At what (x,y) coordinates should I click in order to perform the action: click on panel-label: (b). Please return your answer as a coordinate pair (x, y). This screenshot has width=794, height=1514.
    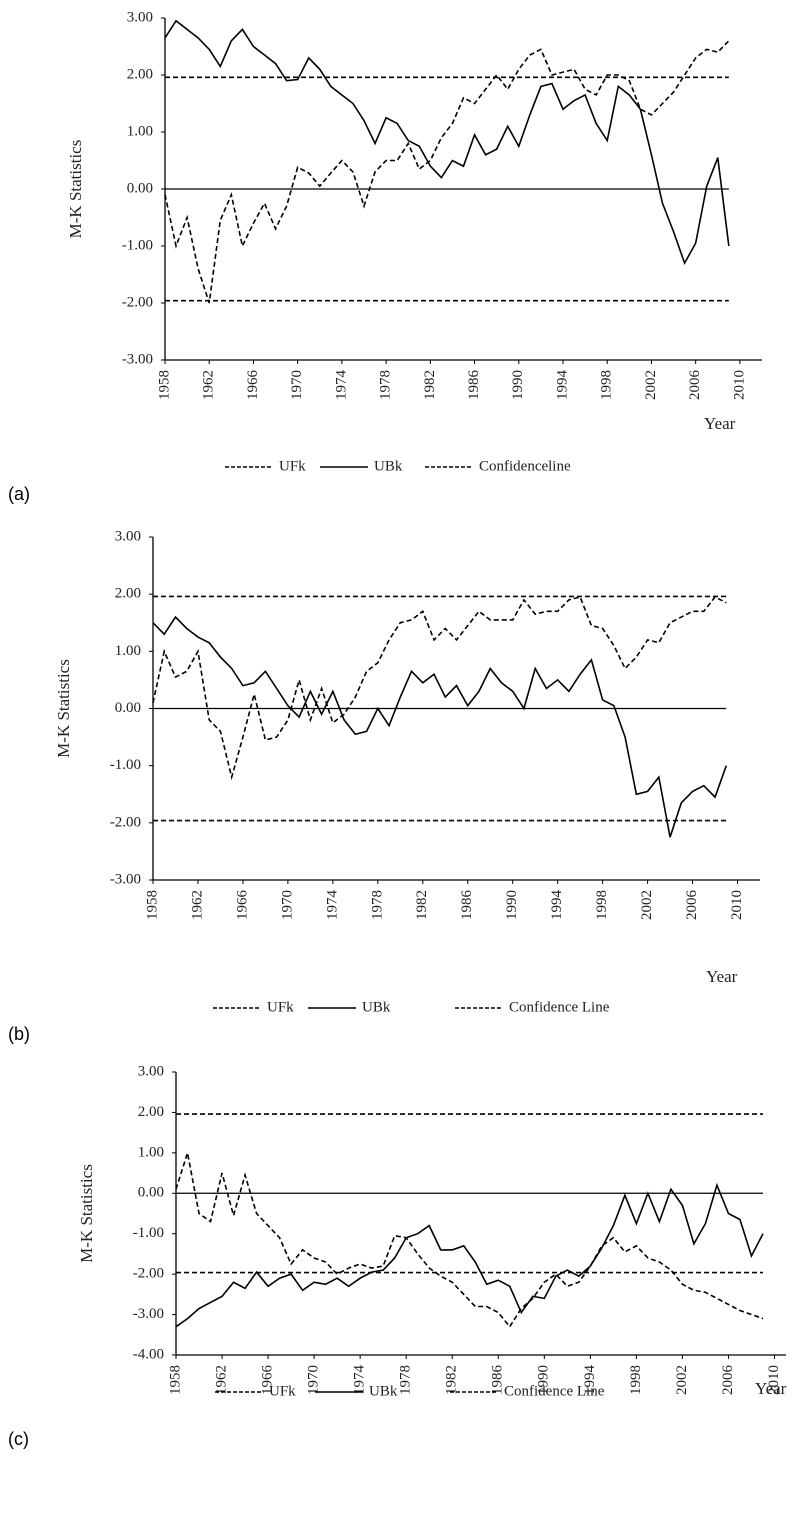
    Looking at the image, I should click on (19, 1034).